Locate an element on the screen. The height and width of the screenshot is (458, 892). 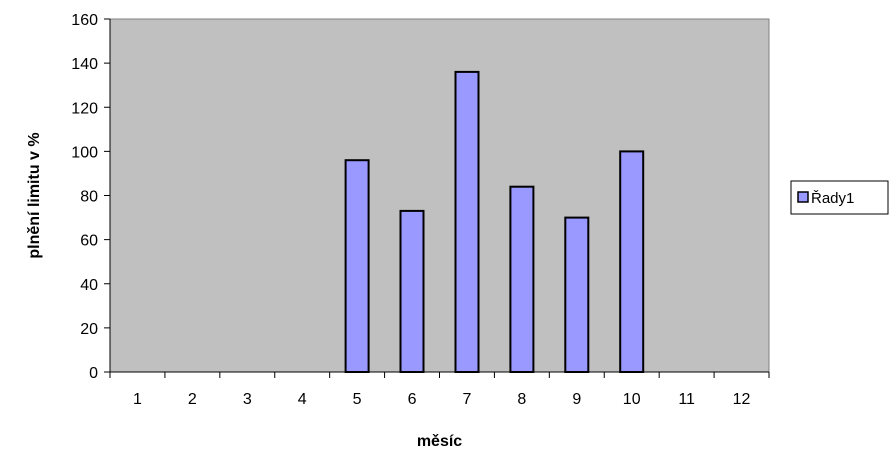
x-tick-label: 2 is located at coordinates (192, 399).